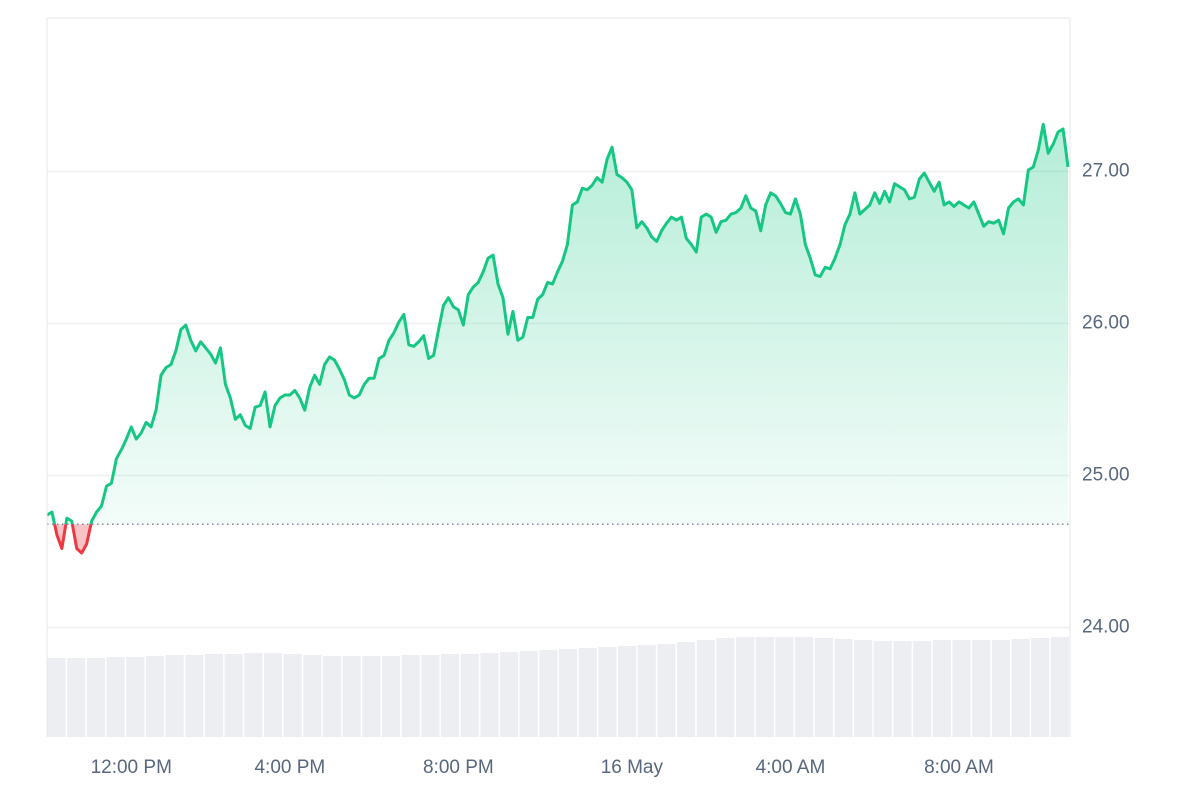 This screenshot has width=1200, height=800. What do you see at coordinates (289, 767) in the screenshot?
I see `x-tick-label: 4:00 PM` at bounding box center [289, 767].